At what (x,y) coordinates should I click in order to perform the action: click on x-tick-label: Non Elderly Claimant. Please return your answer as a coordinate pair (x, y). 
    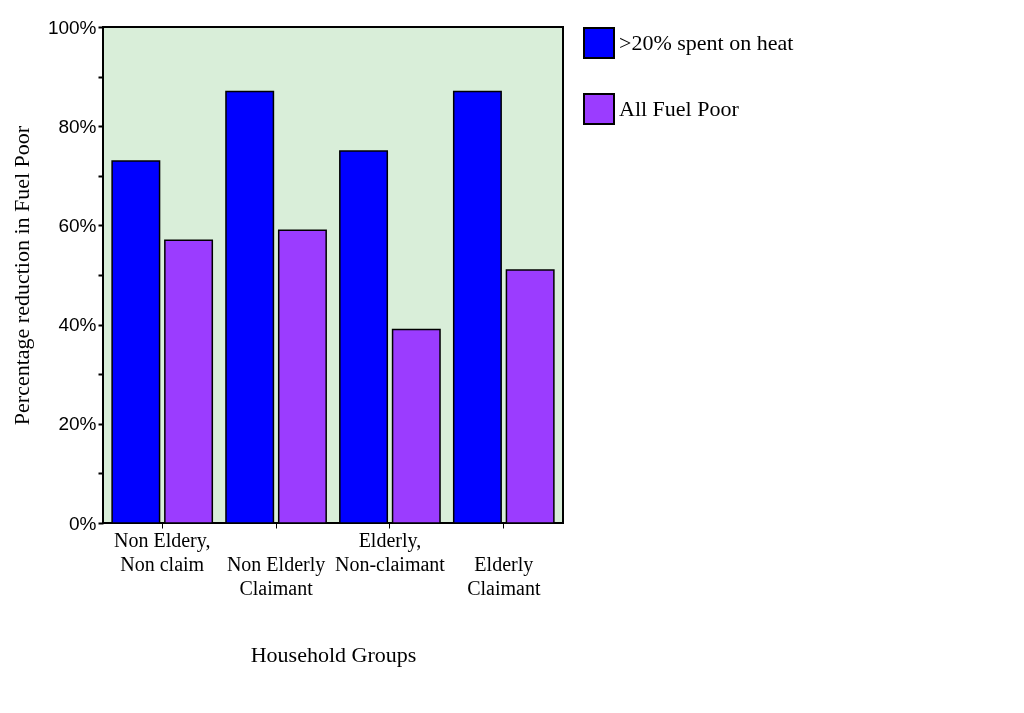
    Looking at the image, I should click on (276, 575).